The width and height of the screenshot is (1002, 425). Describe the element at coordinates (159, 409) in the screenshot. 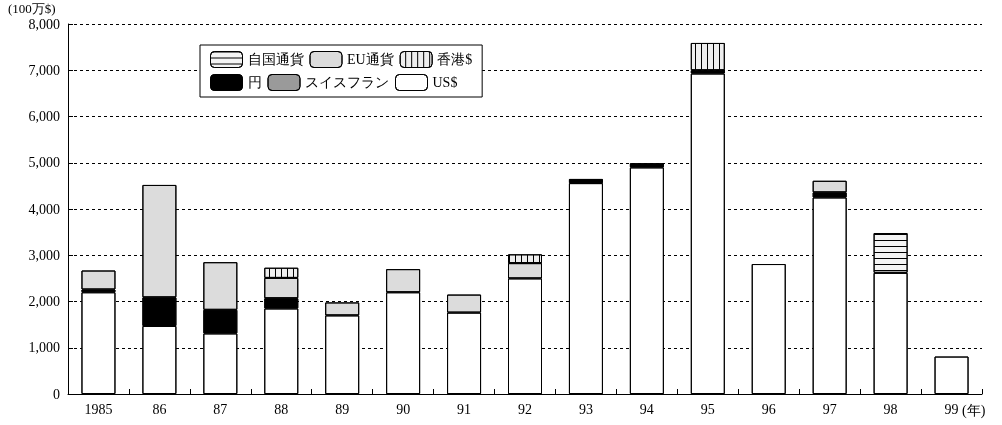

I see `x-tick-label: 86` at that location.